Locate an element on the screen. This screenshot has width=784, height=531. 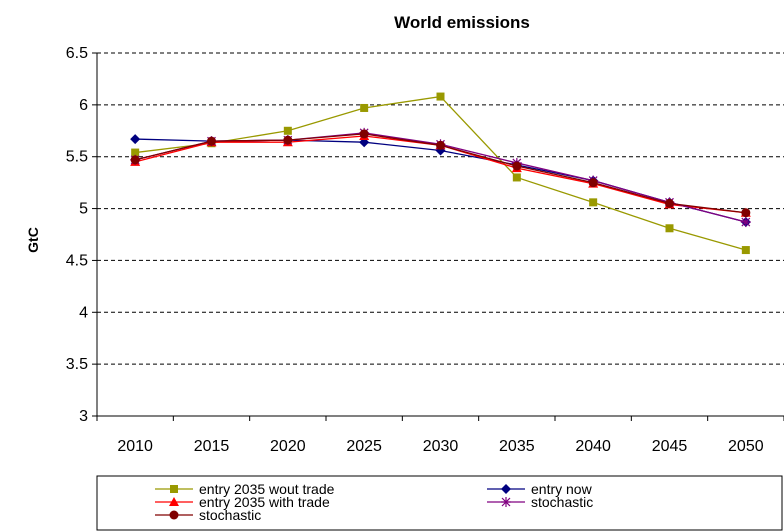
y-tick-label: 5 is located at coordinates (83, 209).